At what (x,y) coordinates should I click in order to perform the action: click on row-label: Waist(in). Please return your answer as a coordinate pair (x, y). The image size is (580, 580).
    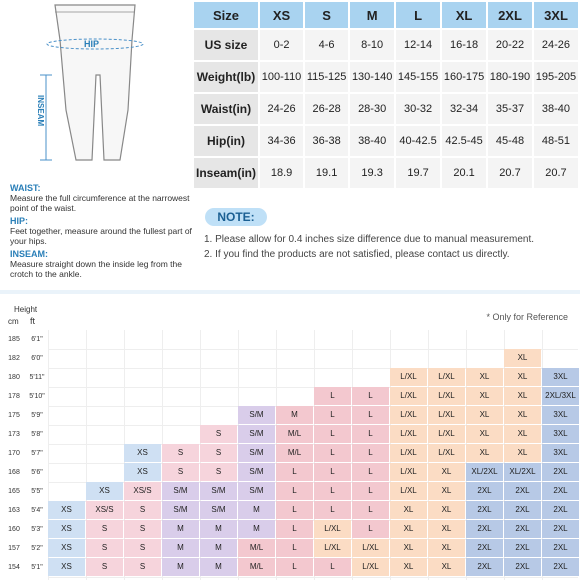
    Looking at the image, I should click on (226, 109).